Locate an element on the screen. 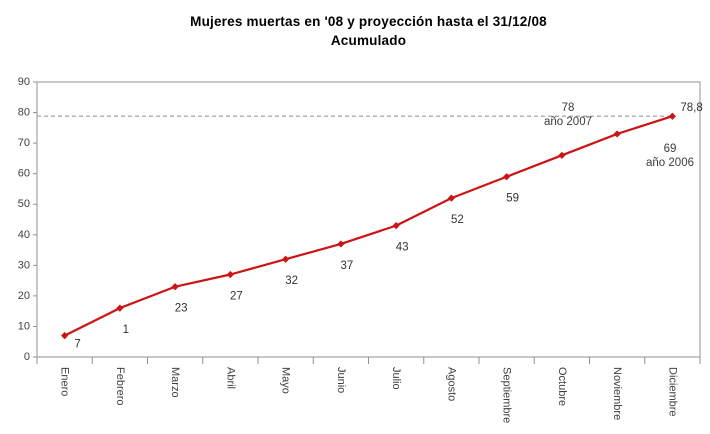 This screenshot has height=434, width=710. y-tick-label: 20 is located at coordinates (24, 296).